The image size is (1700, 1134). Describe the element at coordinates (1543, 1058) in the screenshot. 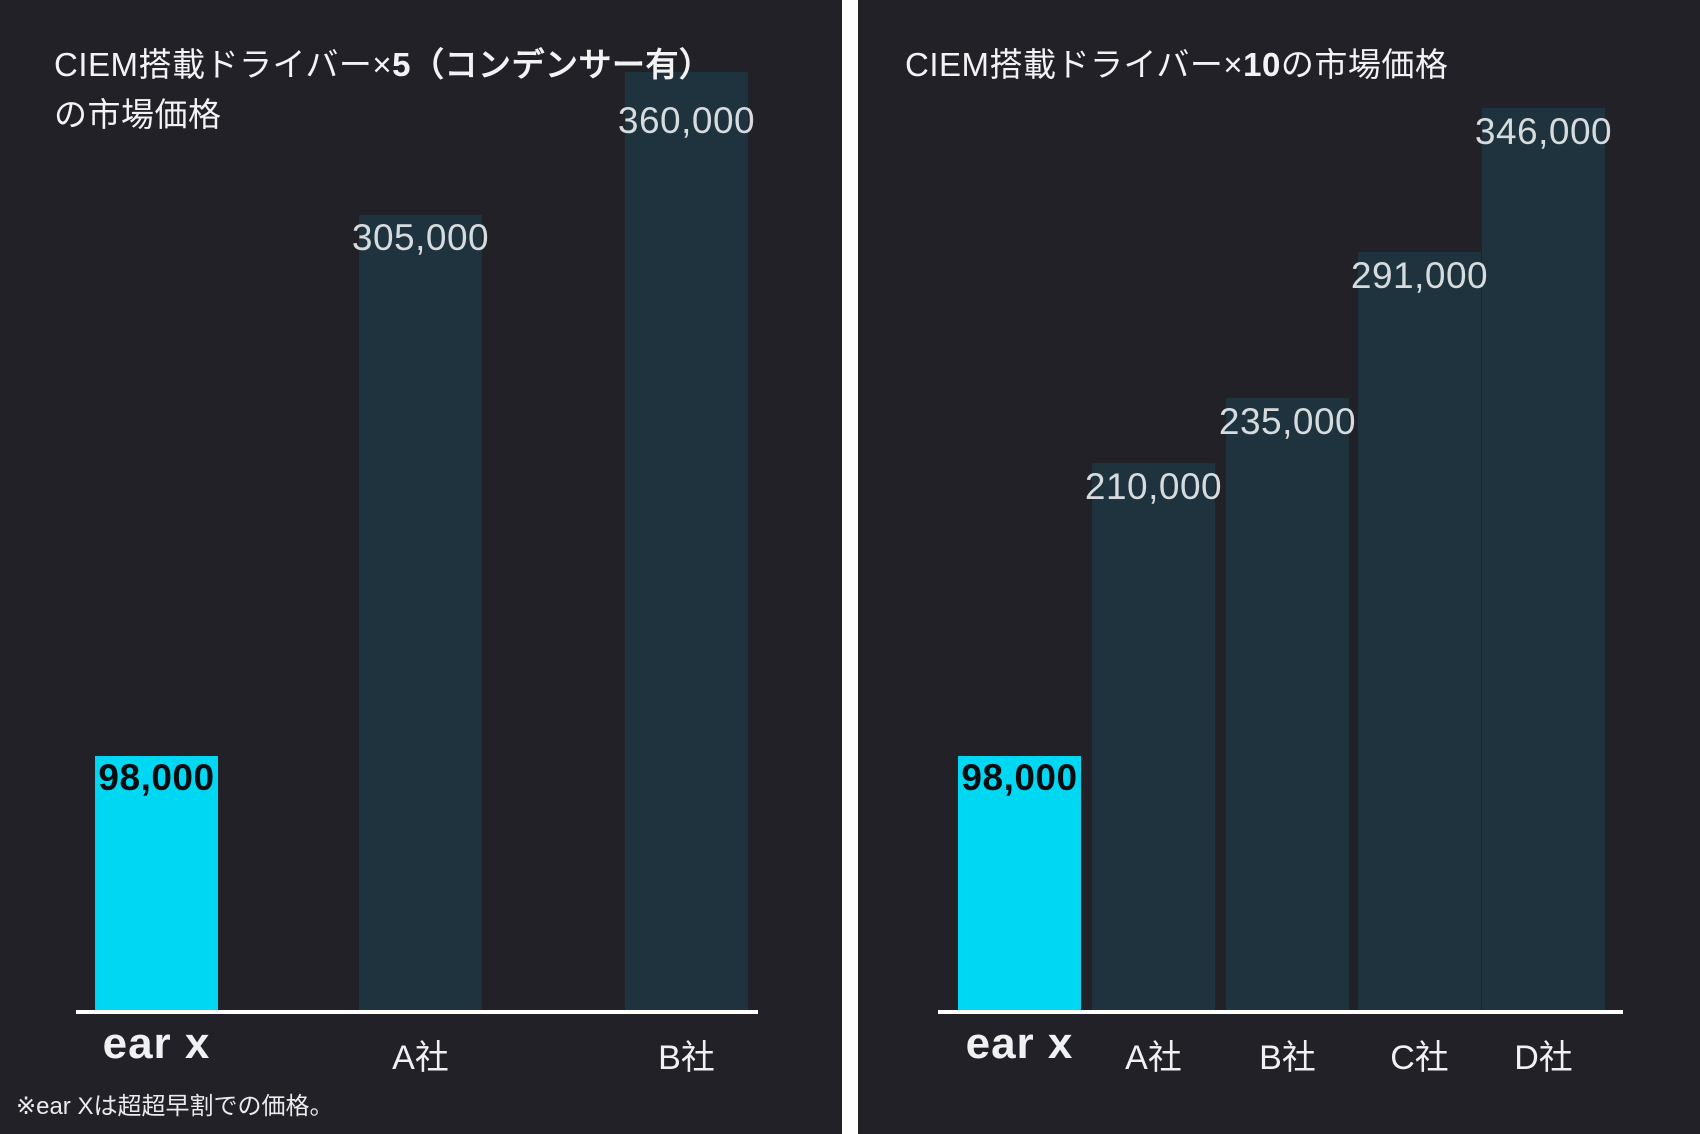

I see `x-axis-label: D社` at that location.